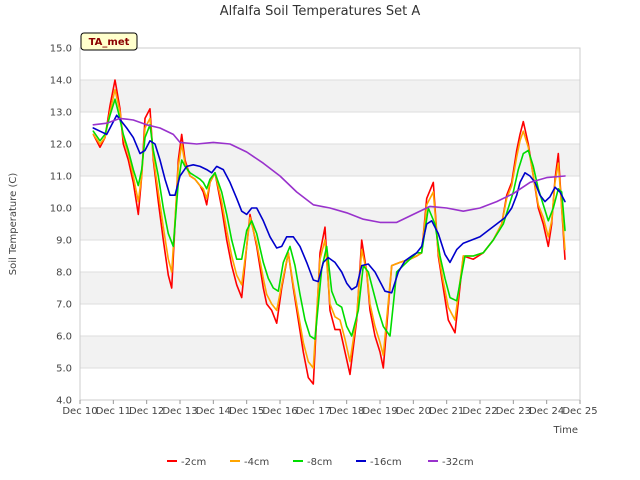  Describe the element at coordinates (279, 411) in the screenshot. I see `x-tick-label: Dec 16` at that location.